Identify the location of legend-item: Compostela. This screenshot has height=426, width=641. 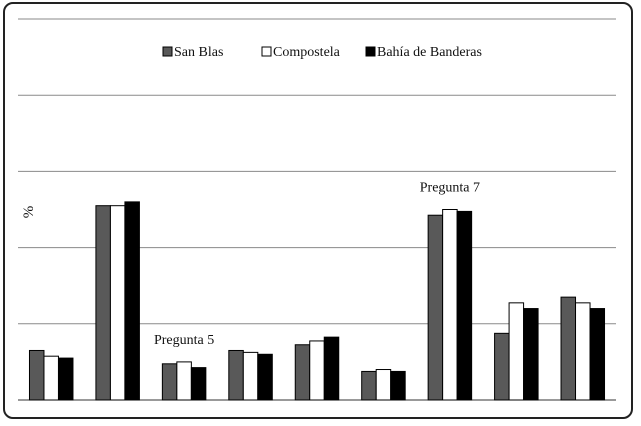
(301, 52).